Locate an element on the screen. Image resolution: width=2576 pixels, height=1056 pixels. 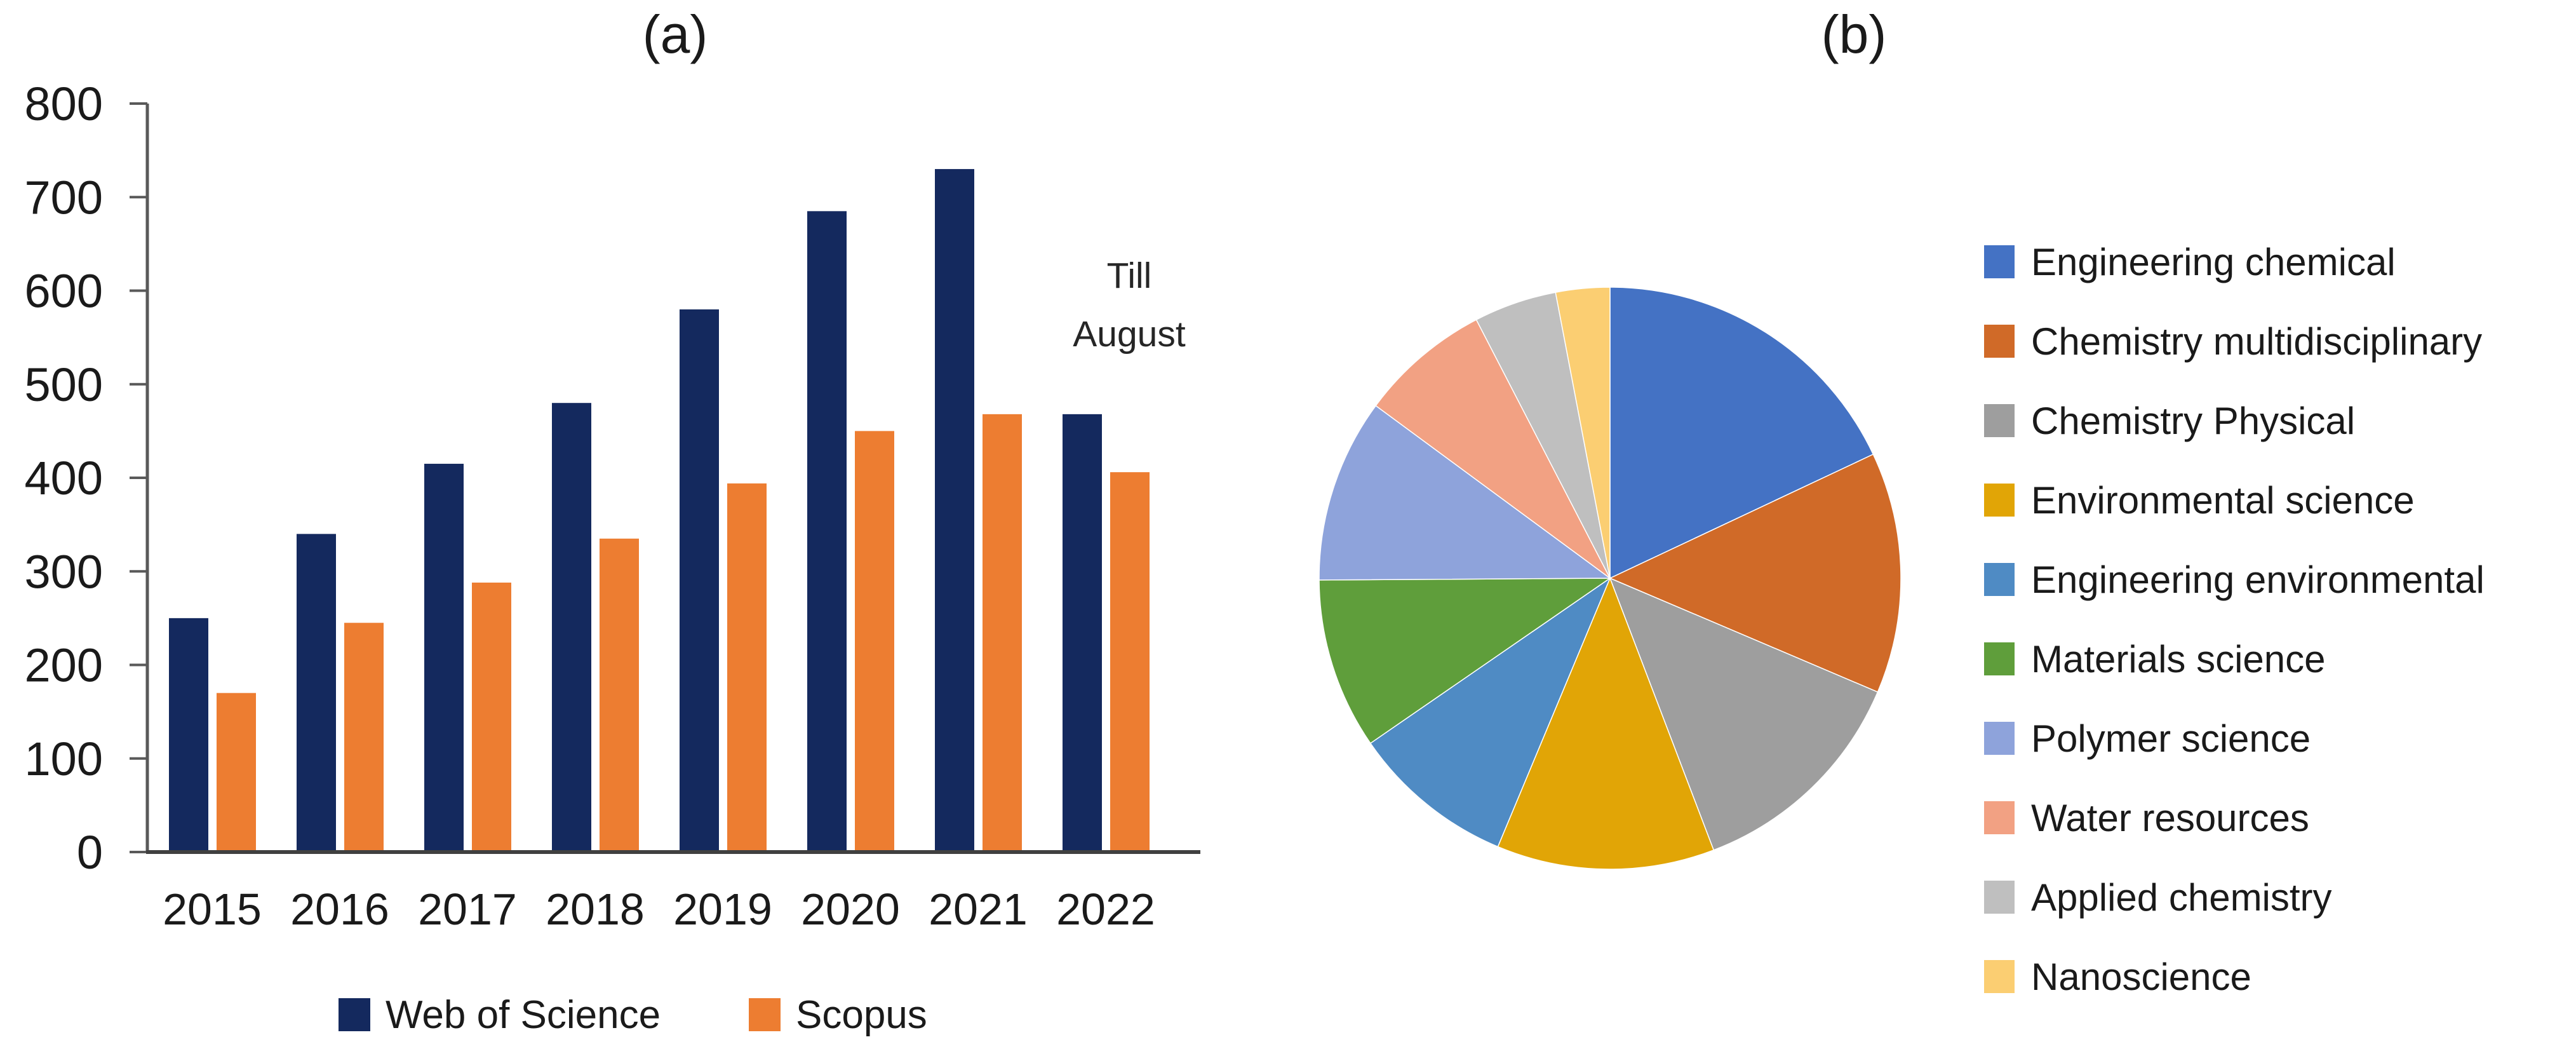
legend-item-engineering-environmental: Engineering environmental is located at coordinates (2234, 580).